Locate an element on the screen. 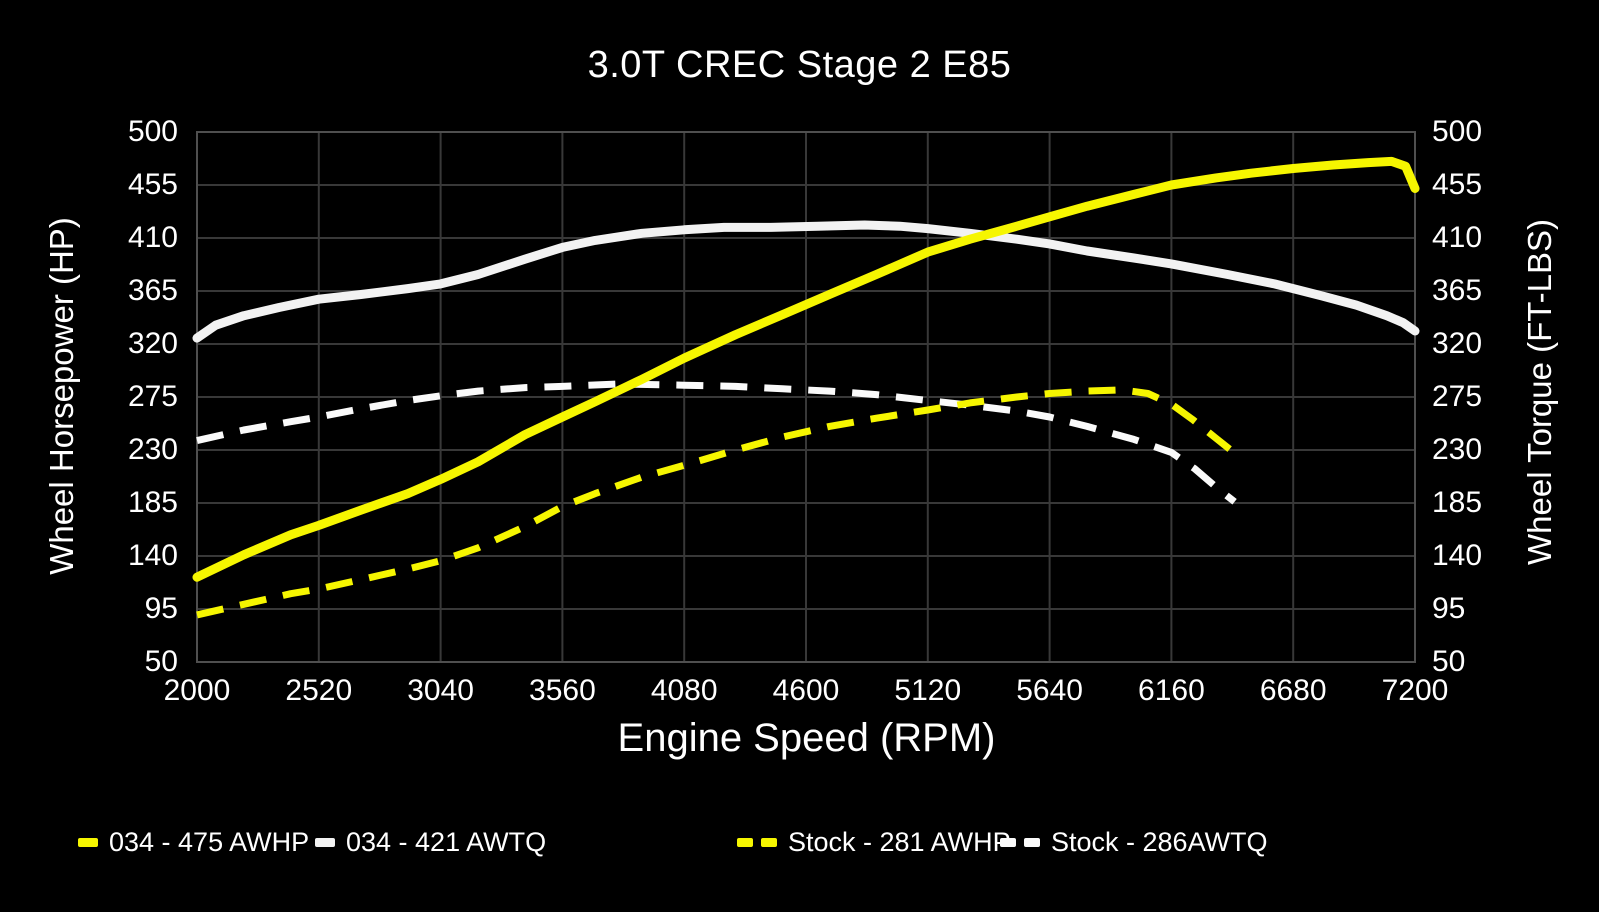  y-tick-right-410: 410 is located at coordinates (1457, 237).